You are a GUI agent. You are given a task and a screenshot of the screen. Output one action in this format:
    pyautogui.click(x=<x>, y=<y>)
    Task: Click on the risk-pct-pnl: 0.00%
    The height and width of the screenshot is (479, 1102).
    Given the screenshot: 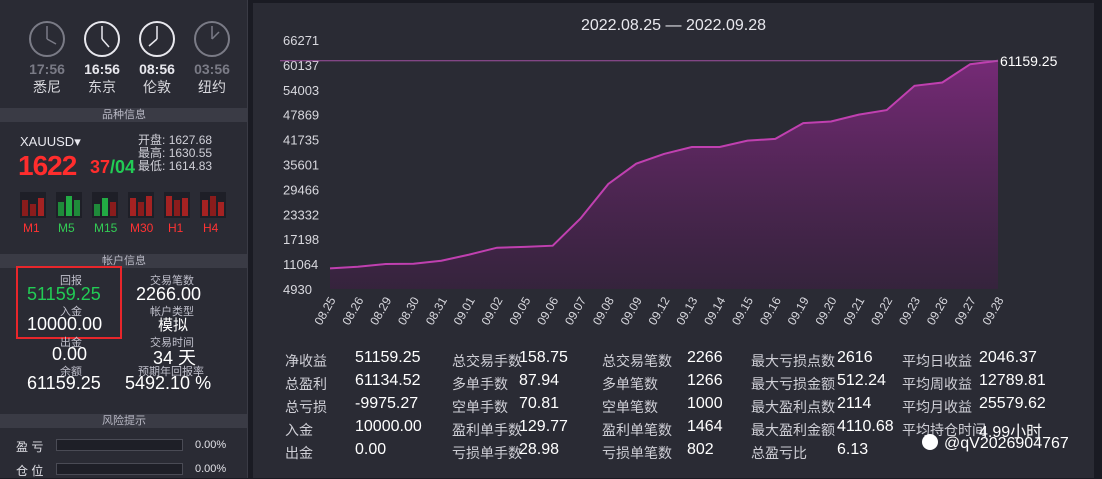 What is the action you would take?
    pyautogui.click(x=211, y=445)
    